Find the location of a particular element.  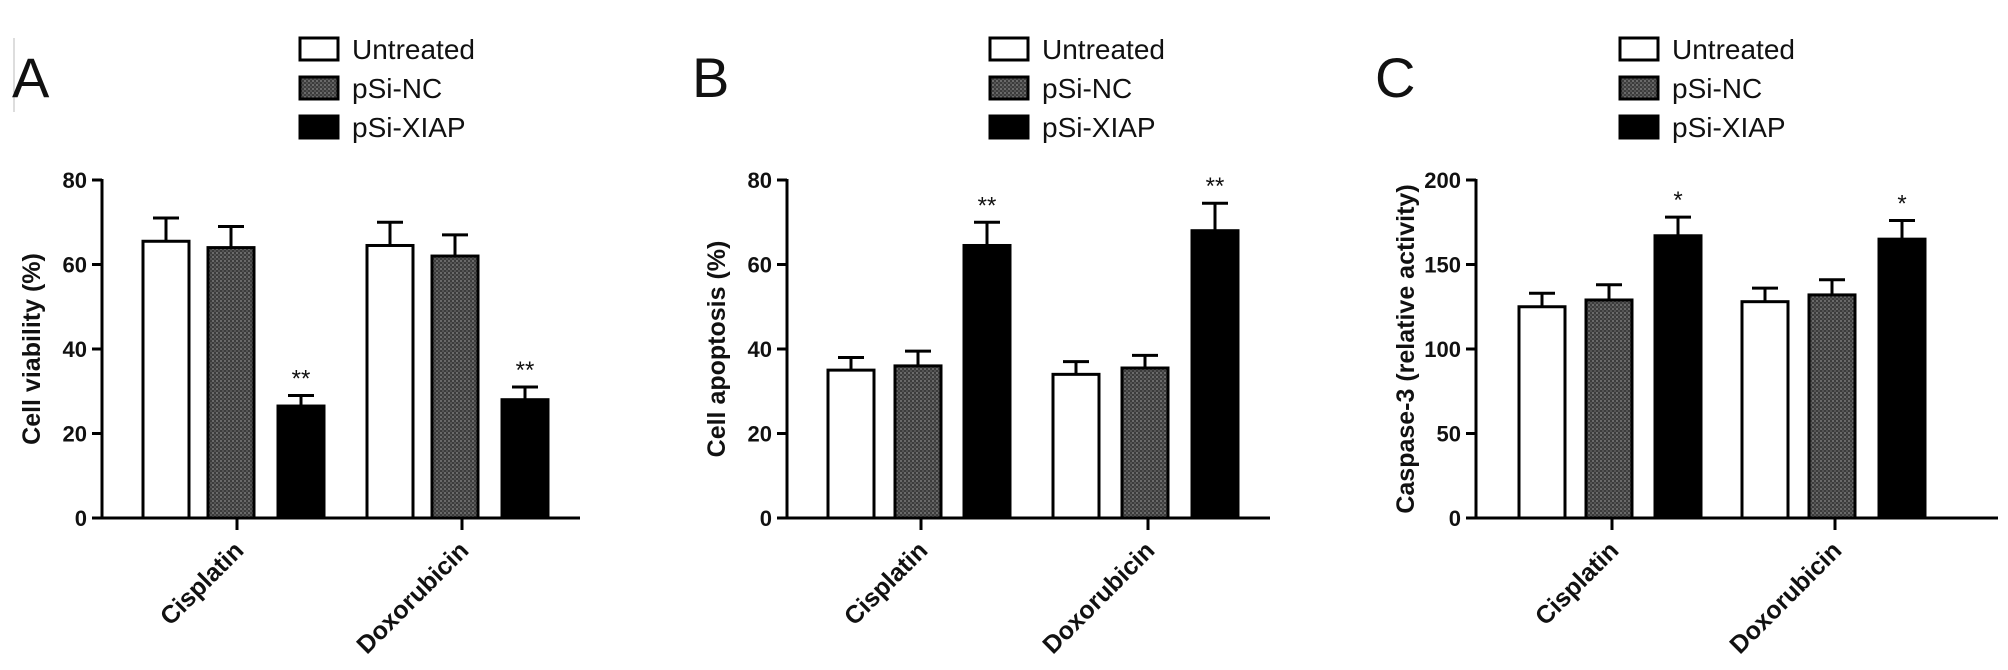

y-tick-label: 150 is located at coordinates (1442, 265).